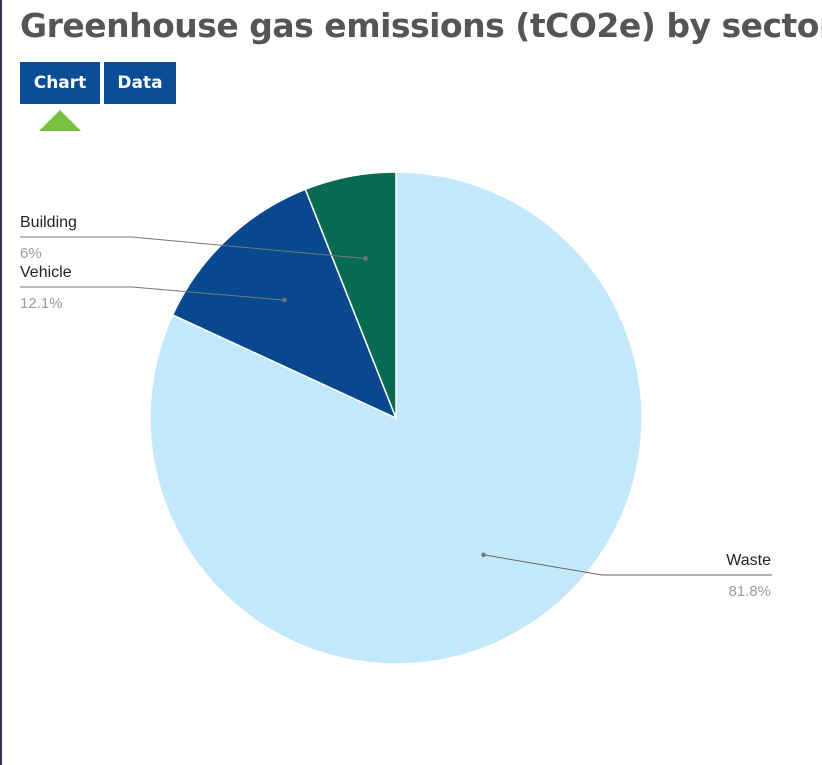 Image resolution: width=822 pixels, height=765 pixels. What do you see at coordinates (749, 591) in the screenshot?
I see `slice-value-waste: 81.8%` at bounding box center [749, 591].